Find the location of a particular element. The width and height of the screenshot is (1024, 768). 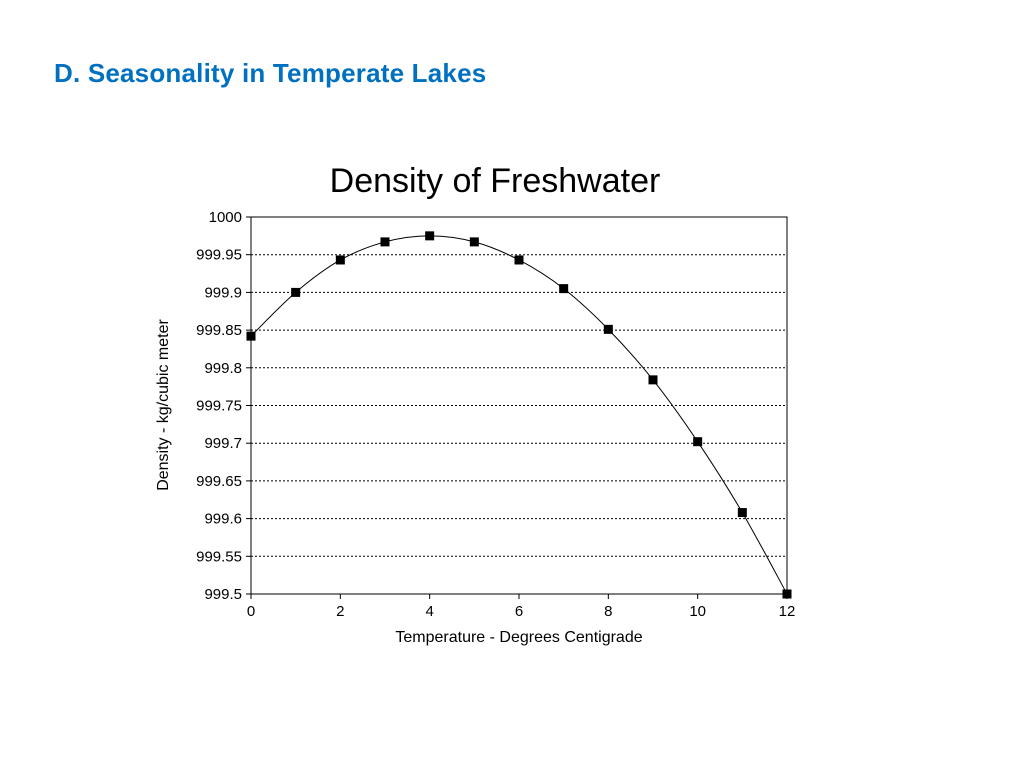

y-tick-label: 999.95 is located at coordinates (219, 255).